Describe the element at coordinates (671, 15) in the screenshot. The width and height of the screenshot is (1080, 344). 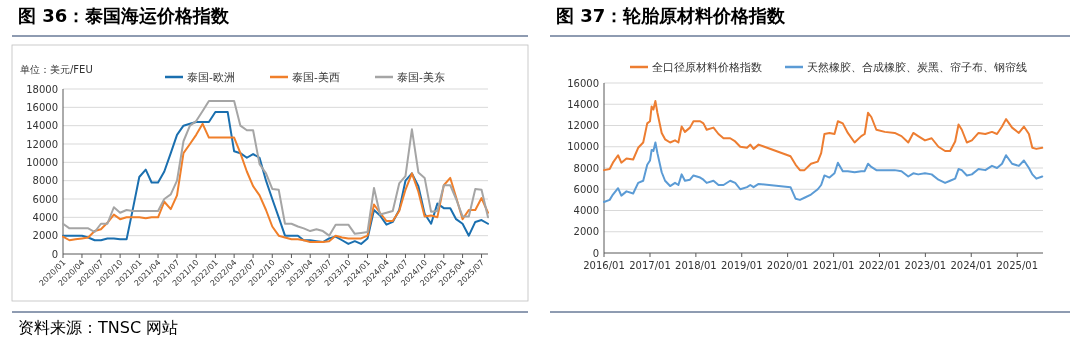
I see `chart-title: 图 37：轮胎原材料价格指数` at that location.